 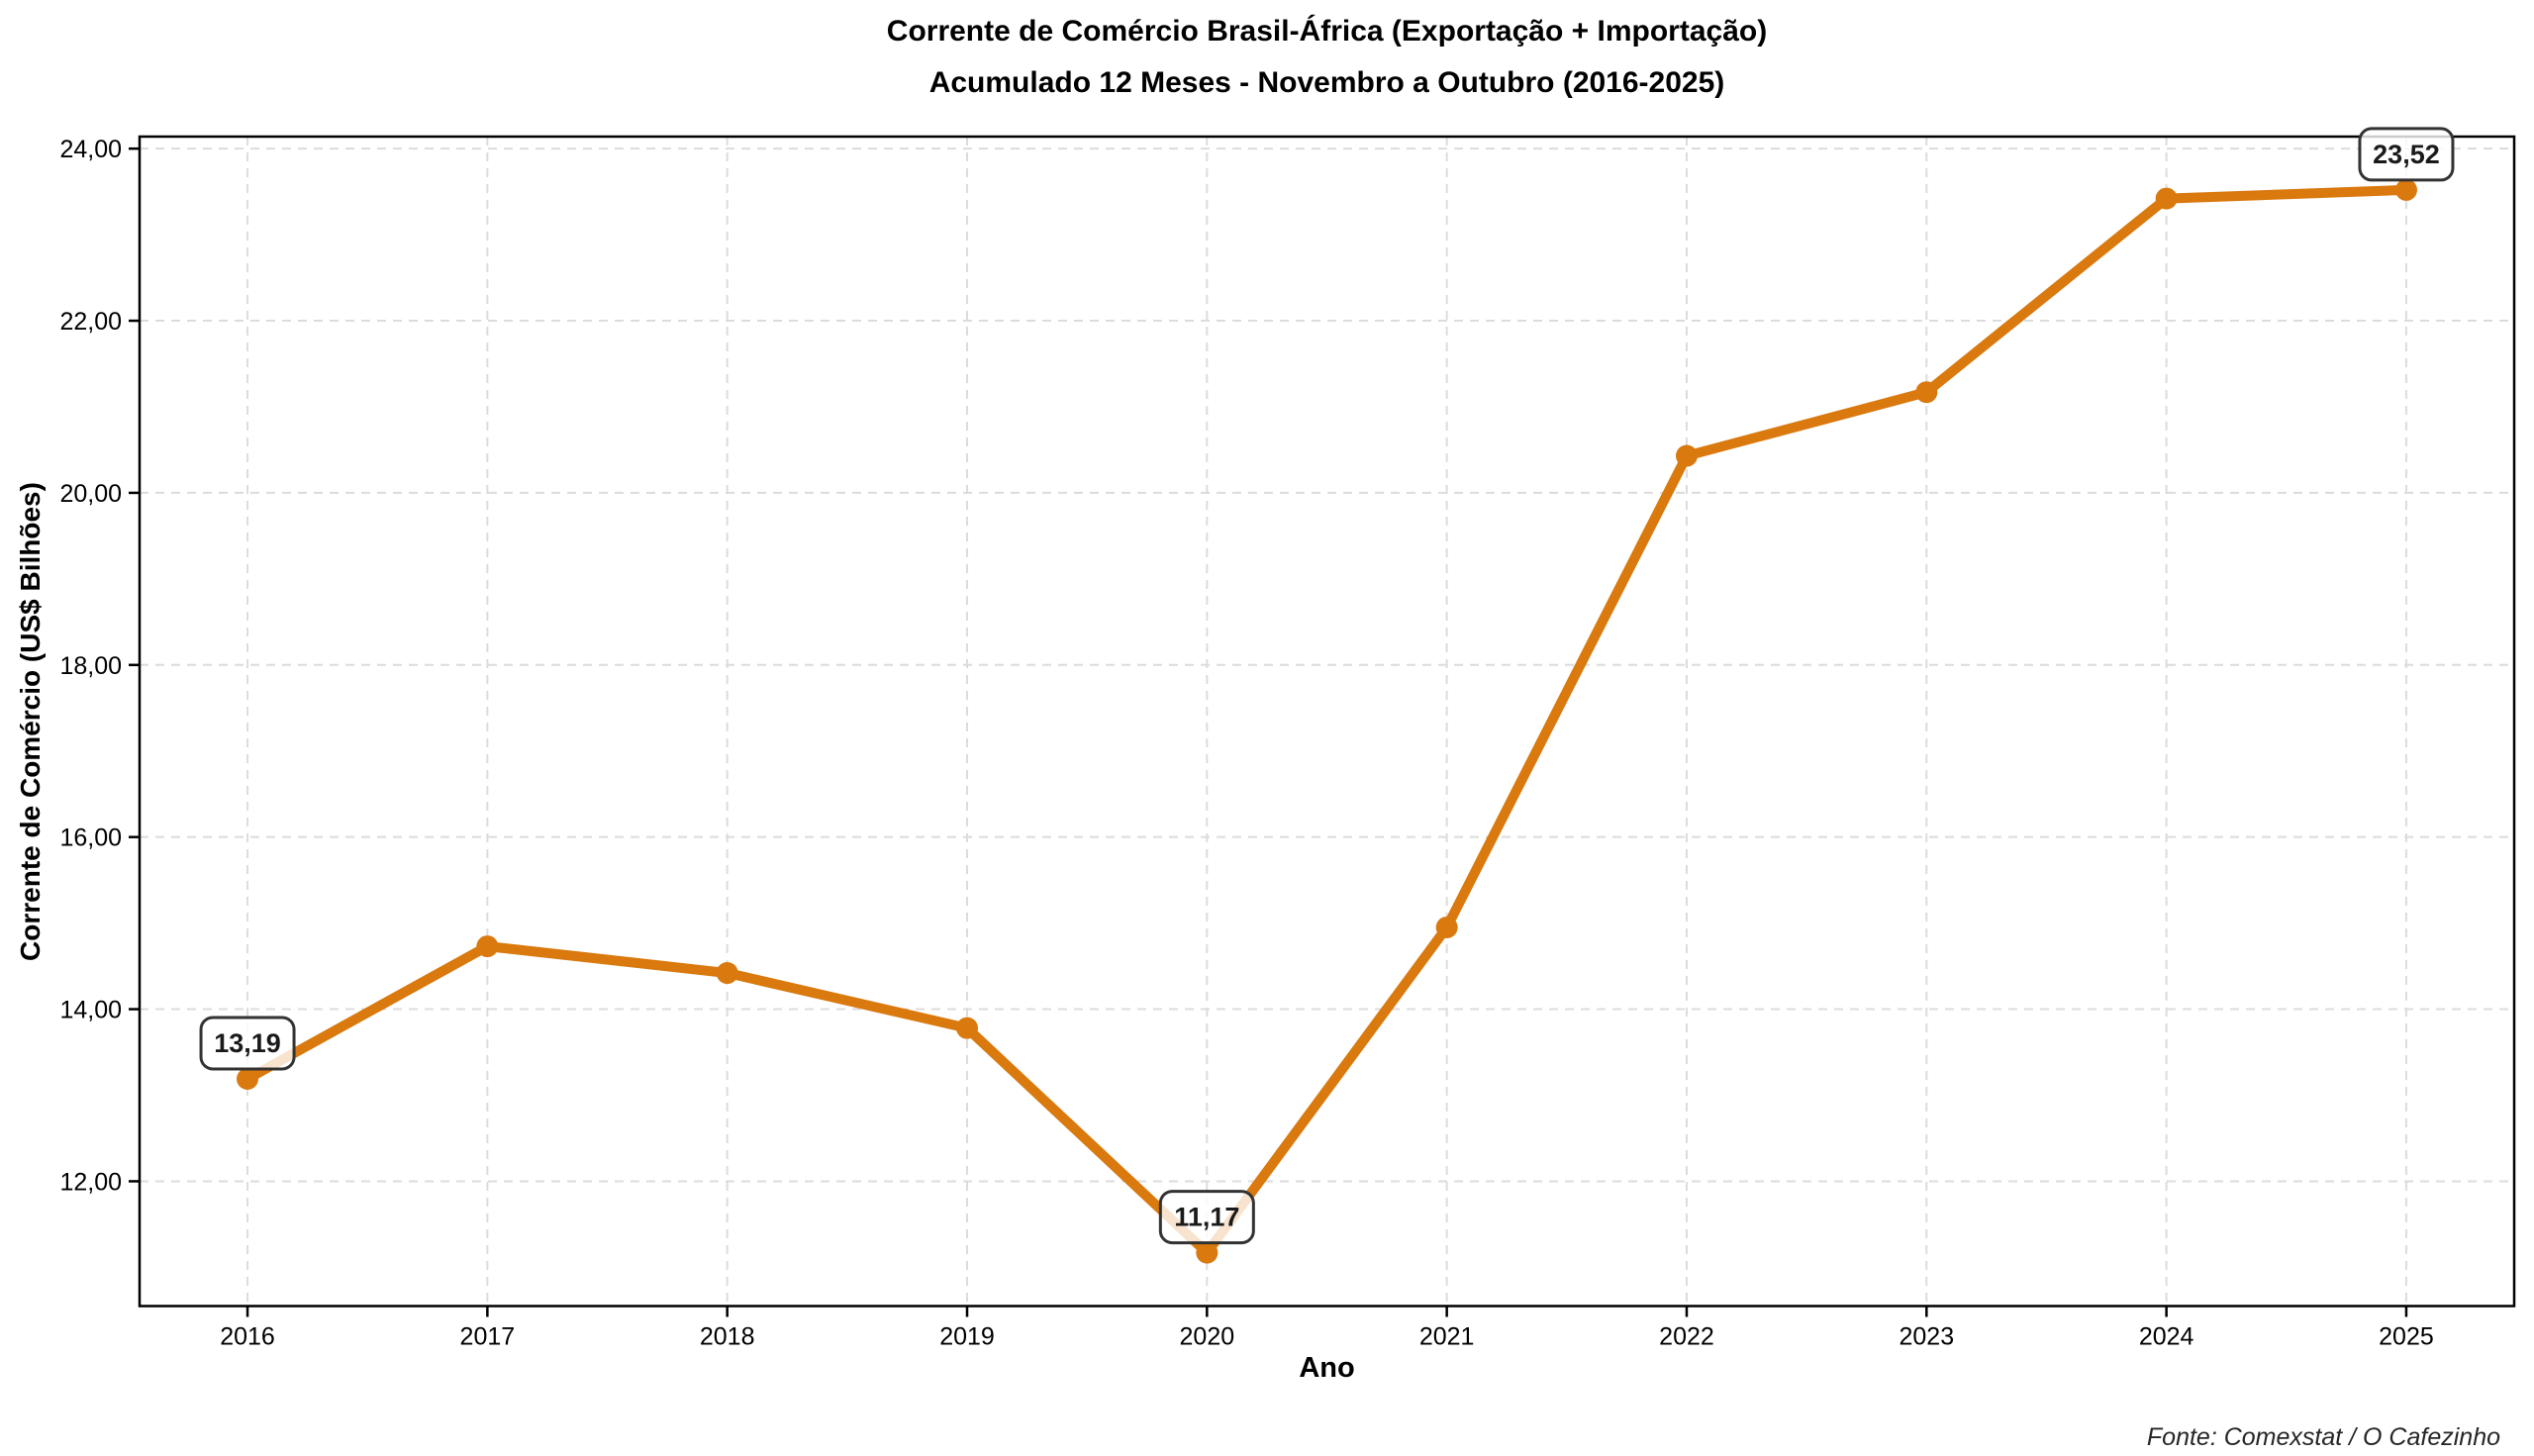 What do you see at coordinates (488, 1337) in the screenshot?
I see `x-tick-label: 2017` at bounding box center [488, 1337].